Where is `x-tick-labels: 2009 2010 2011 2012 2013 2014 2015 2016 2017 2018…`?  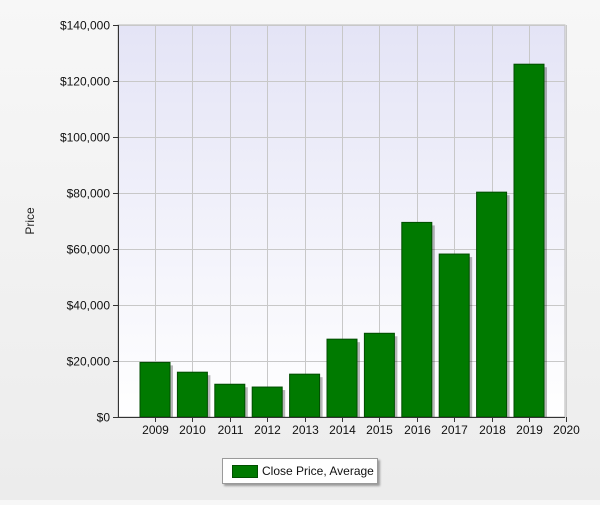
x-tick-labels: 2009 2010 2011 2012 2013 2014 2015 2016 2017 2018… is located at coordinates (361, 430).